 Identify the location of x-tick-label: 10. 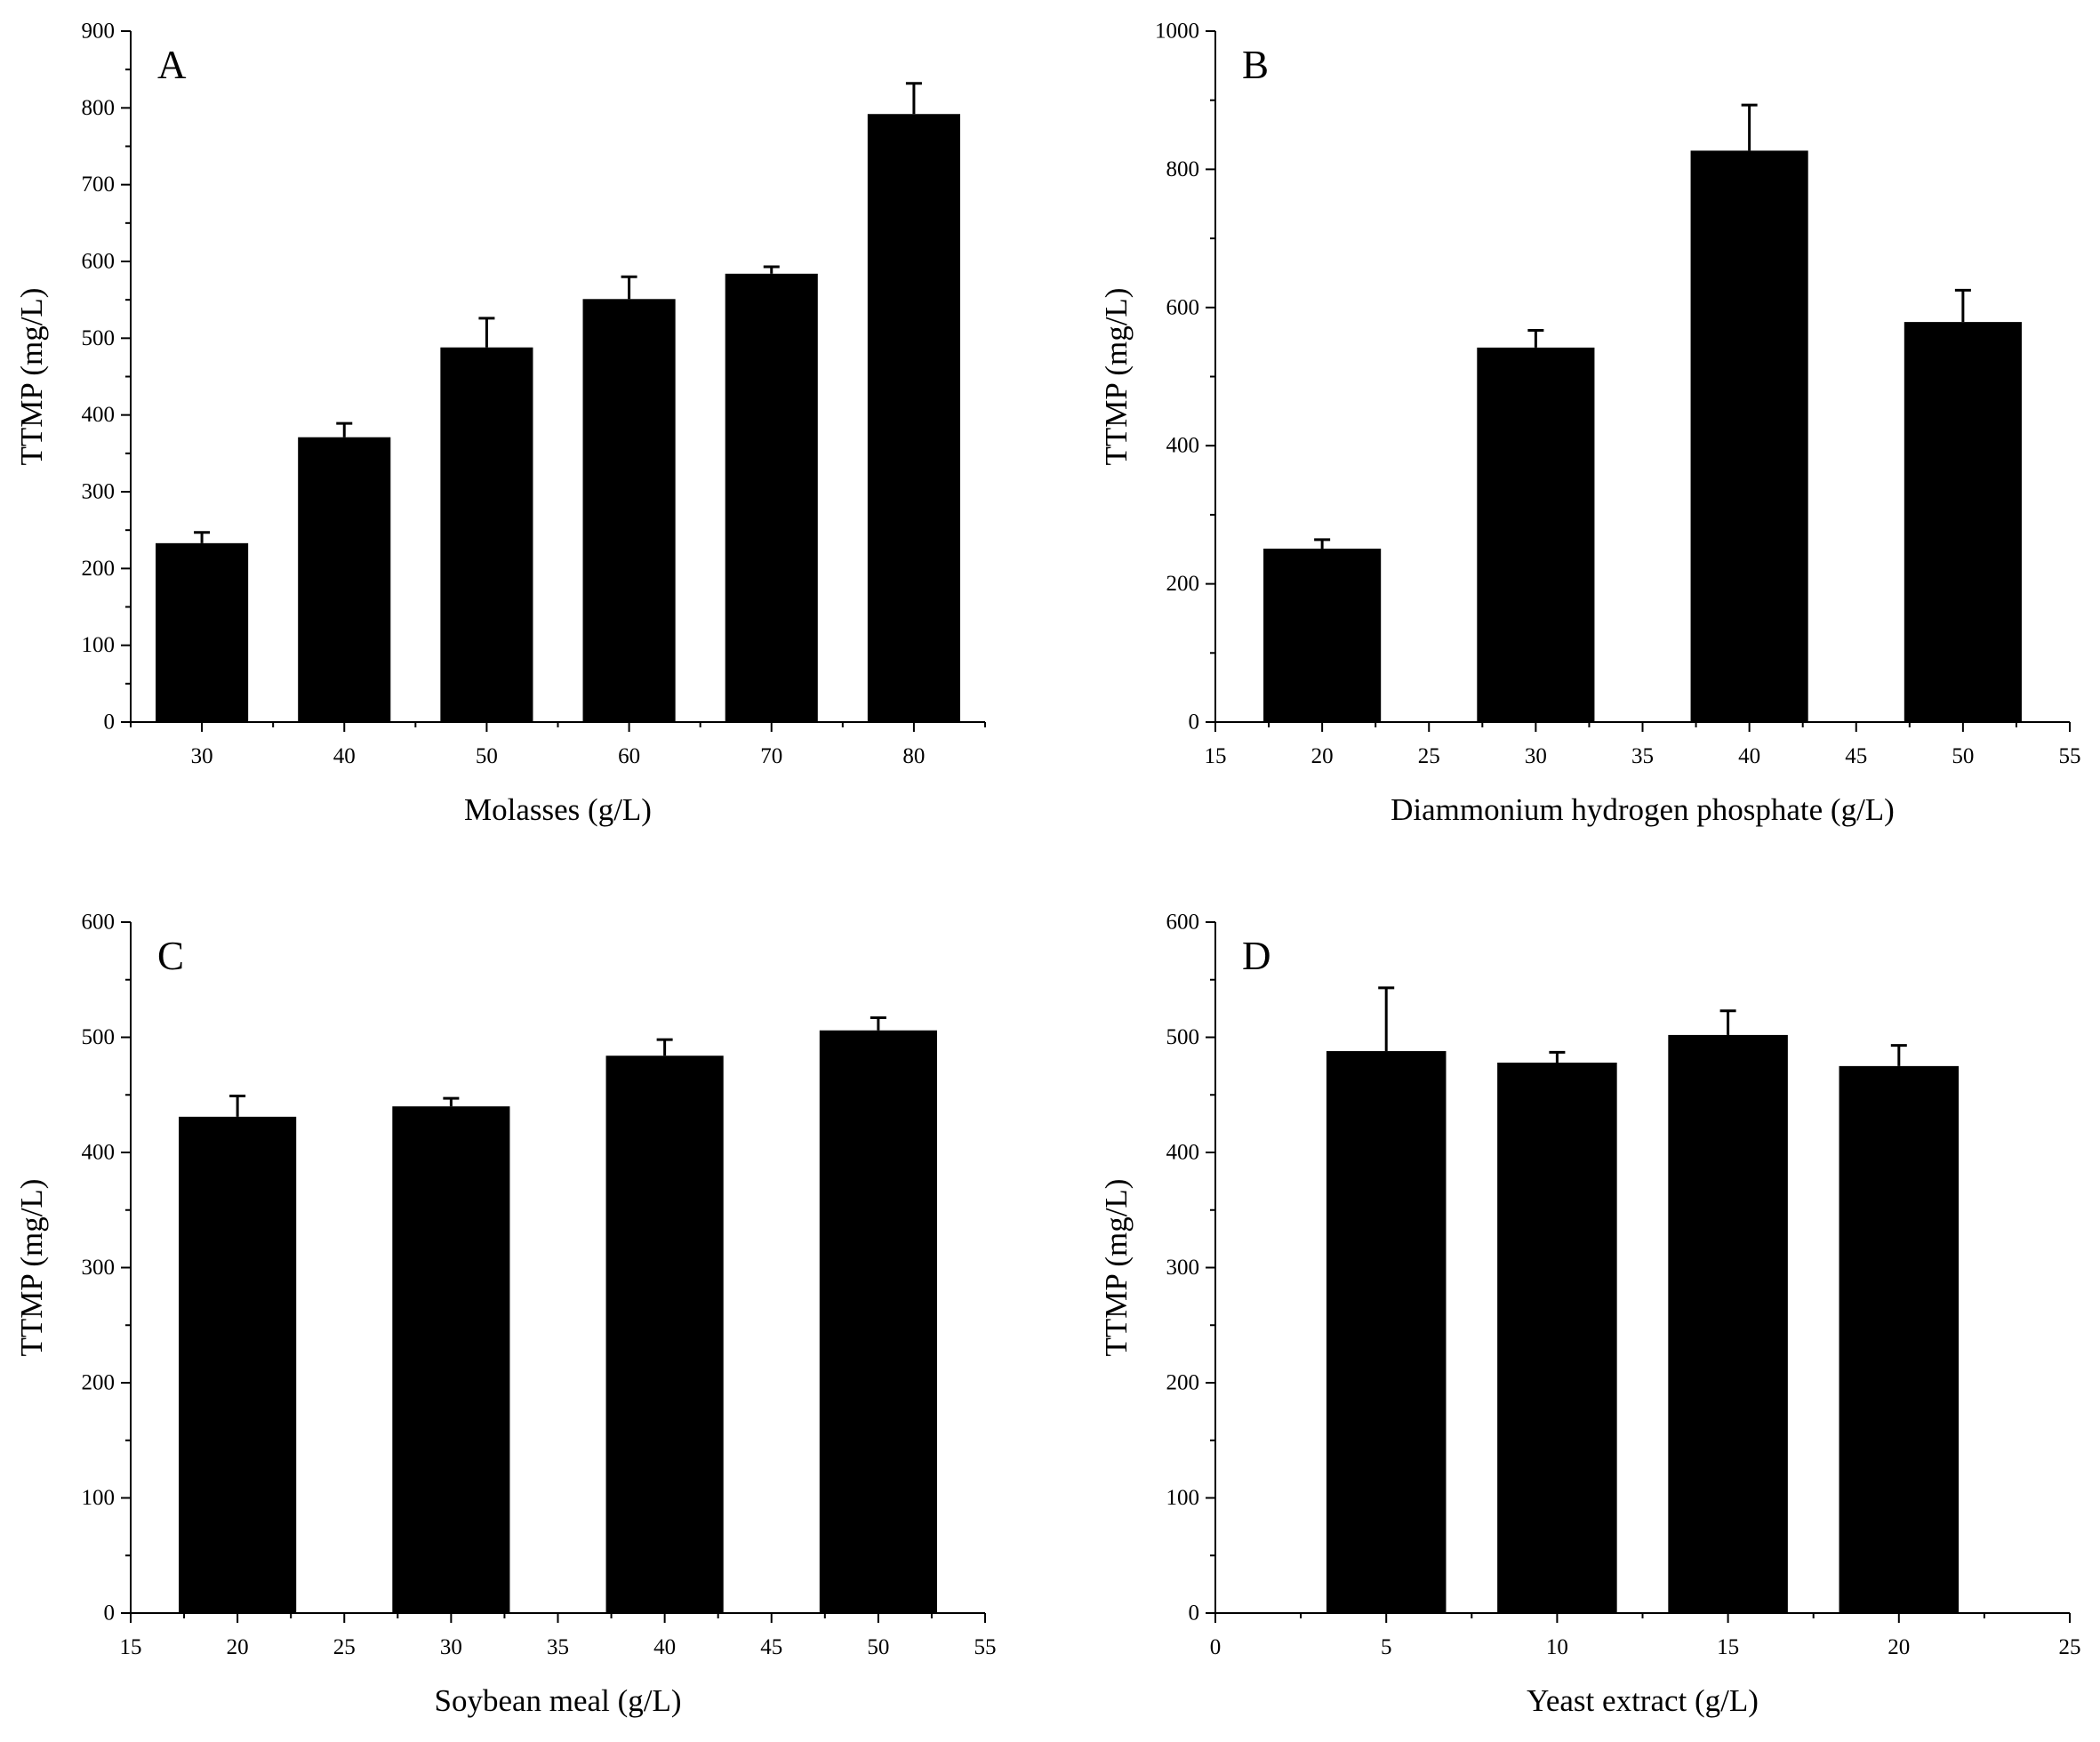
(1557, 1647).